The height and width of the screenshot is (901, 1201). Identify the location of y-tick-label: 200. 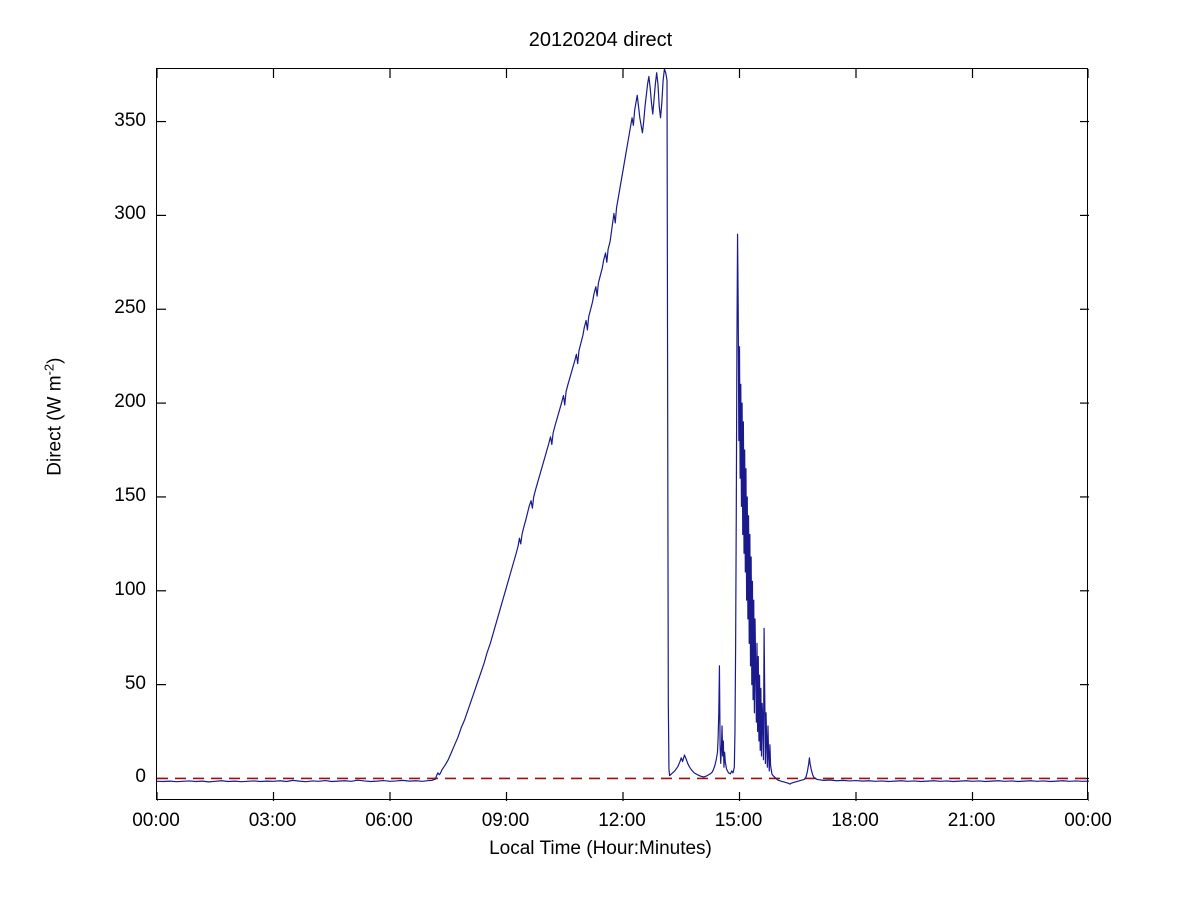
(130, 402).